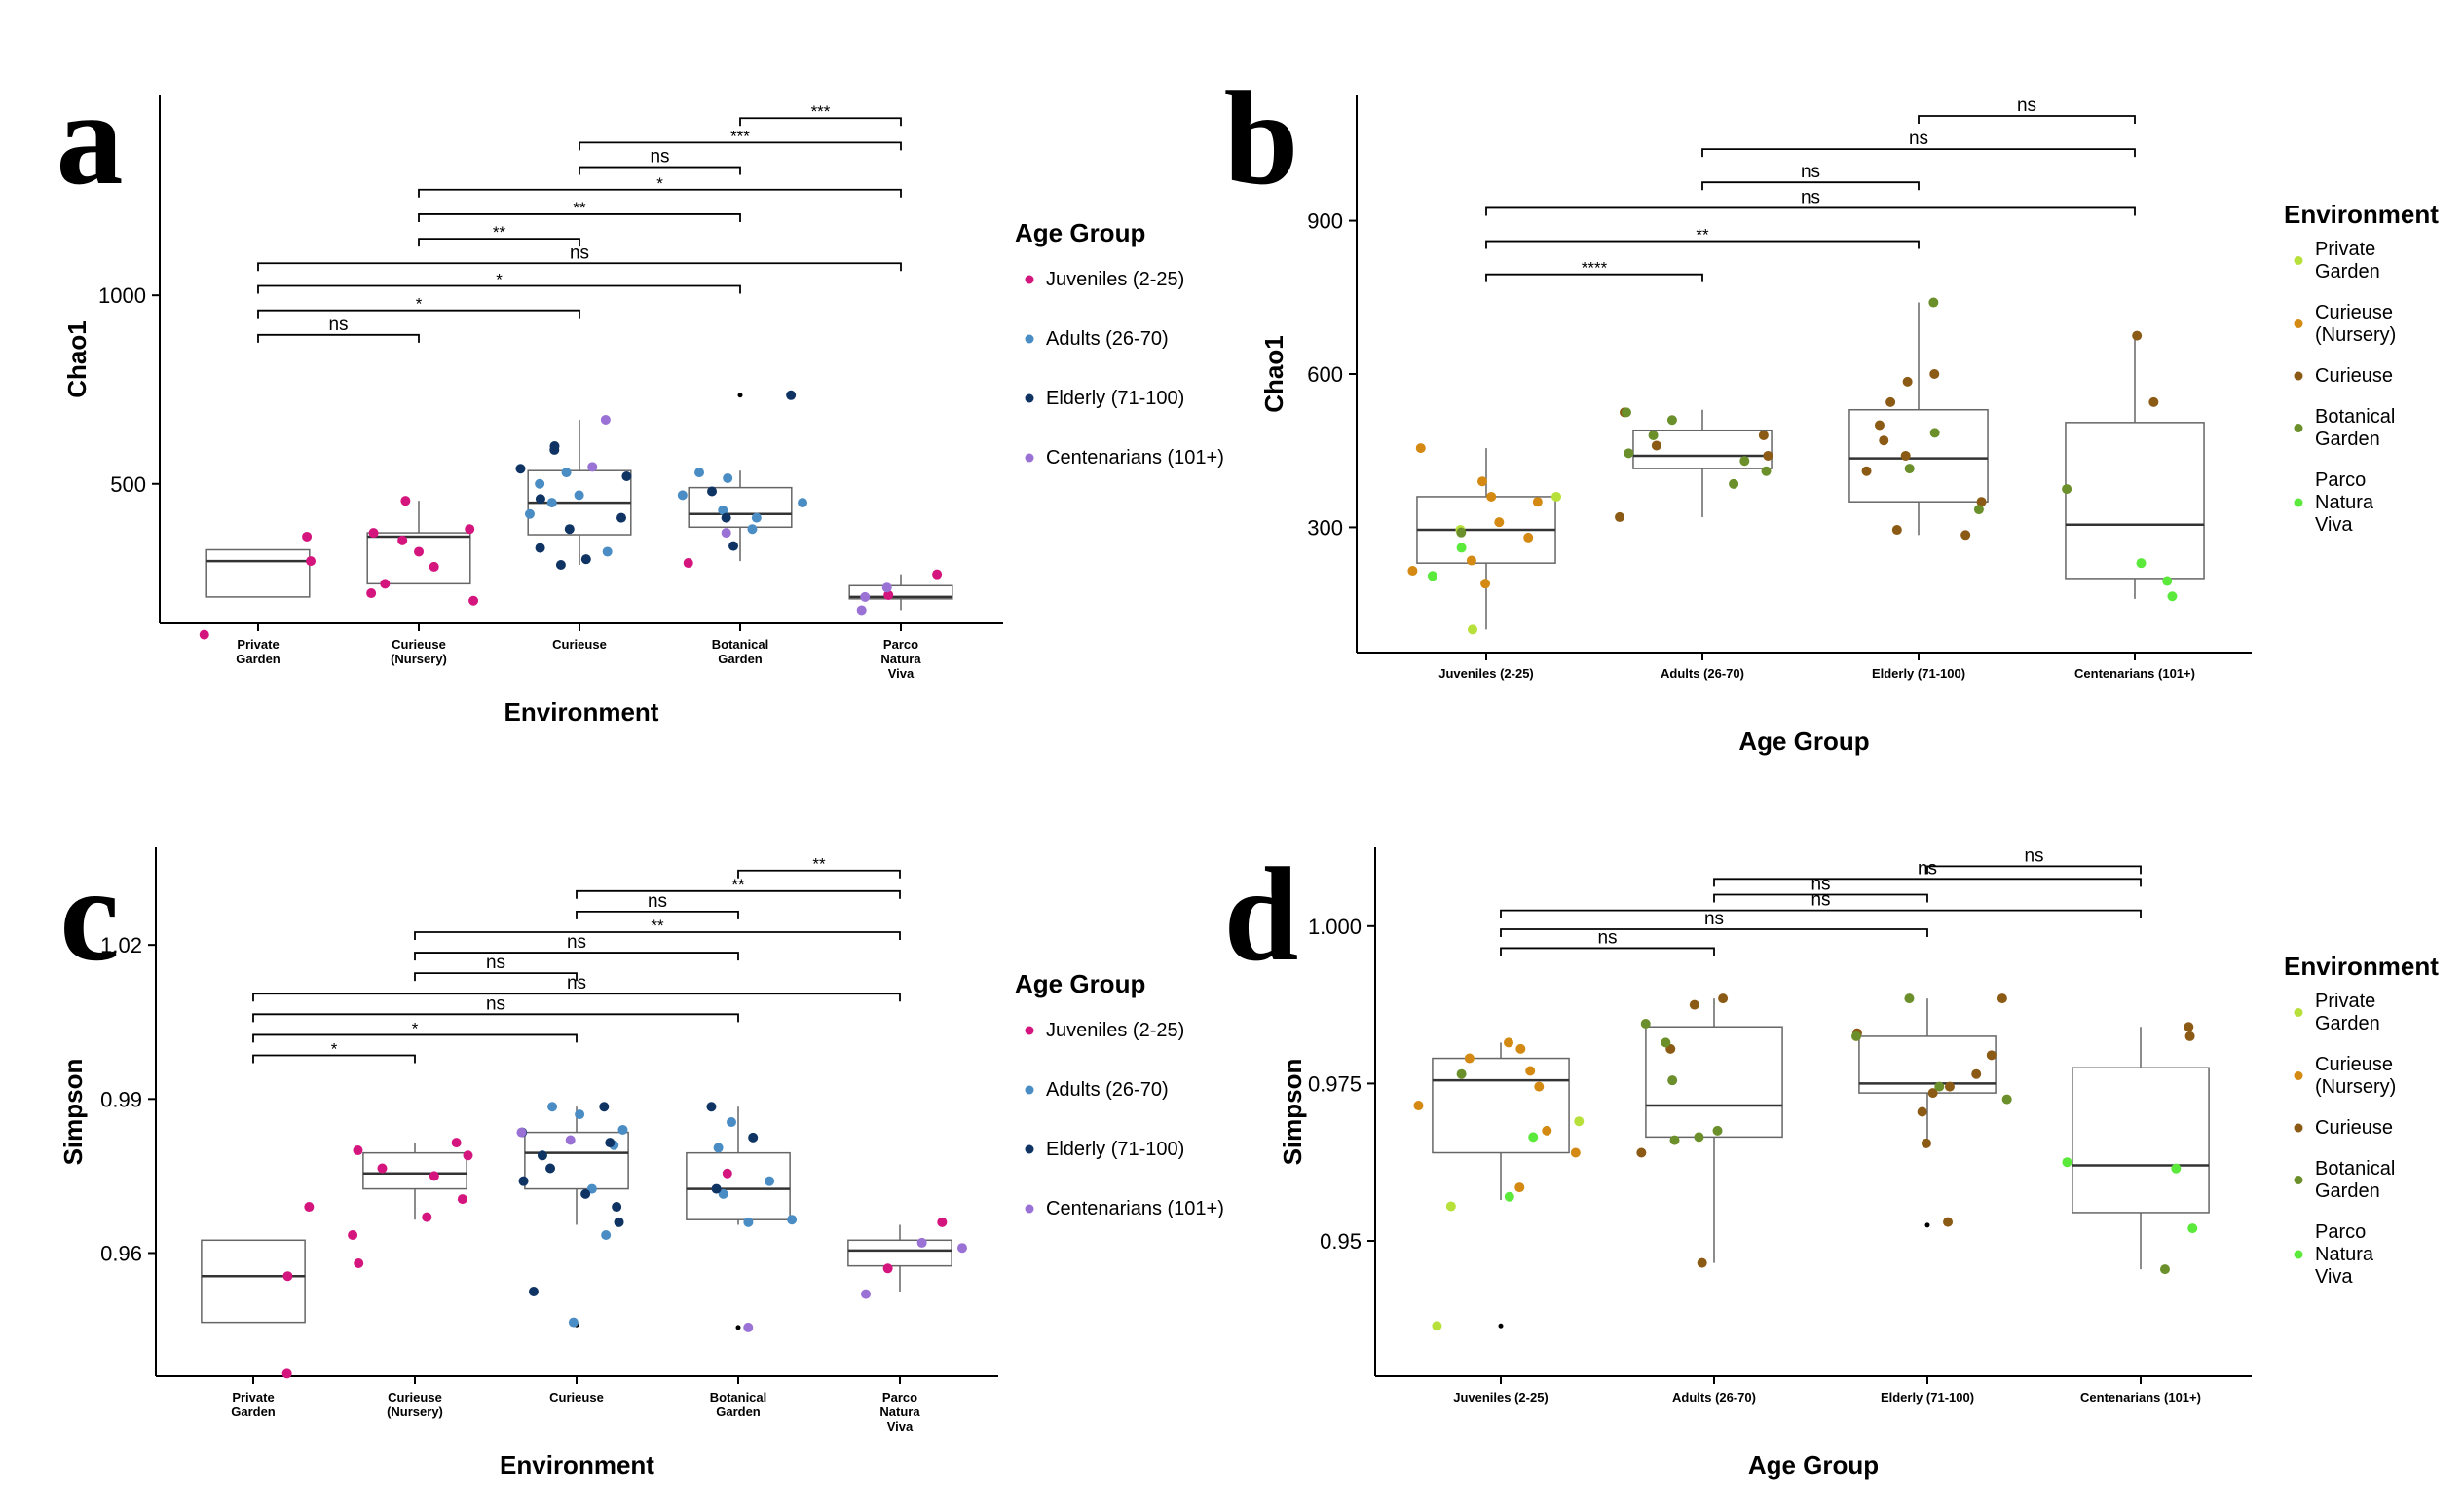 Image resolution: width=2464 pixels, height=1499 pixels. I want to click on legend-item: Centenarians (101+), so click(1124, 457).